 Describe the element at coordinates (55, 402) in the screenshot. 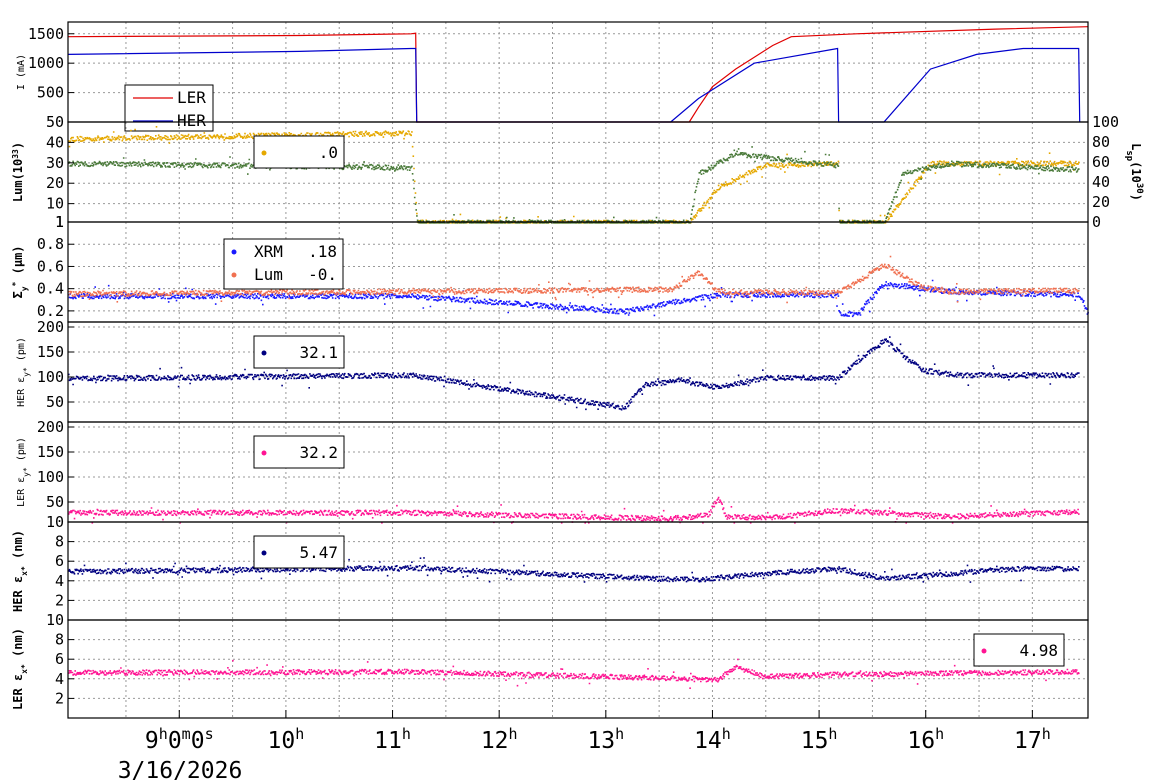

I see `y-tick-label: 50` at that location.